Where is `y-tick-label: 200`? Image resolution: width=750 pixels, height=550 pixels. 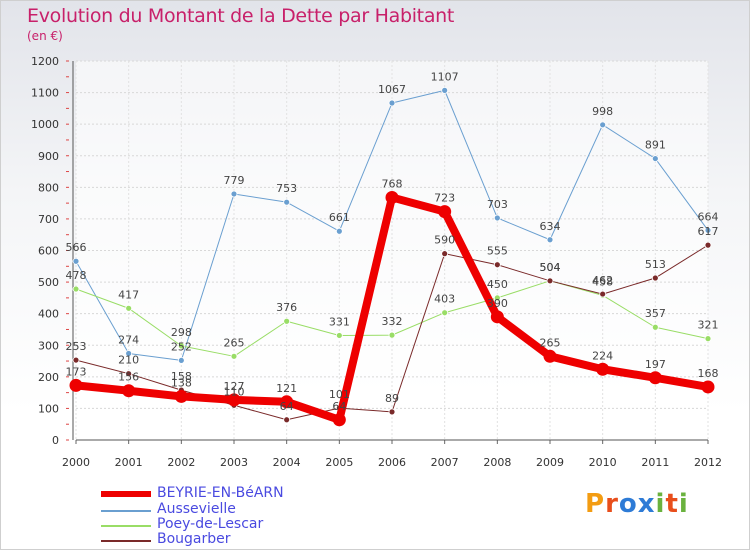 y-tick-label: 200 is located at coordinates (48, 377).